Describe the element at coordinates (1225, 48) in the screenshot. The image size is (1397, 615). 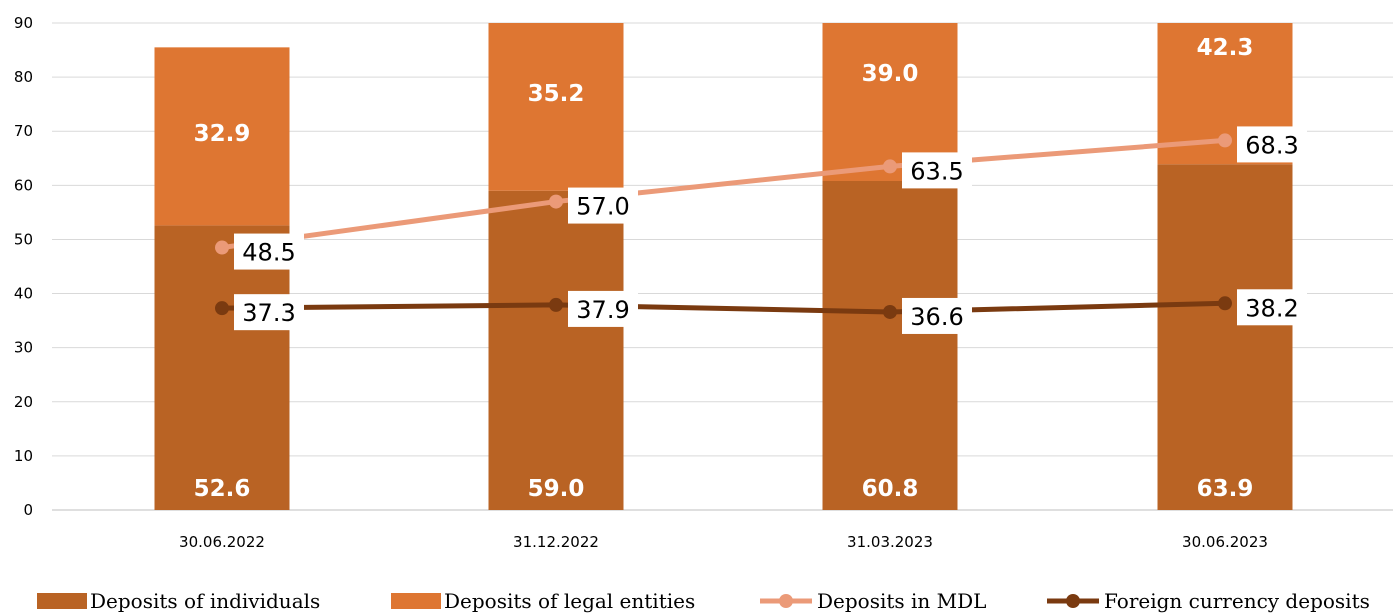
I see `bar-value-label: 42.3` at that location.